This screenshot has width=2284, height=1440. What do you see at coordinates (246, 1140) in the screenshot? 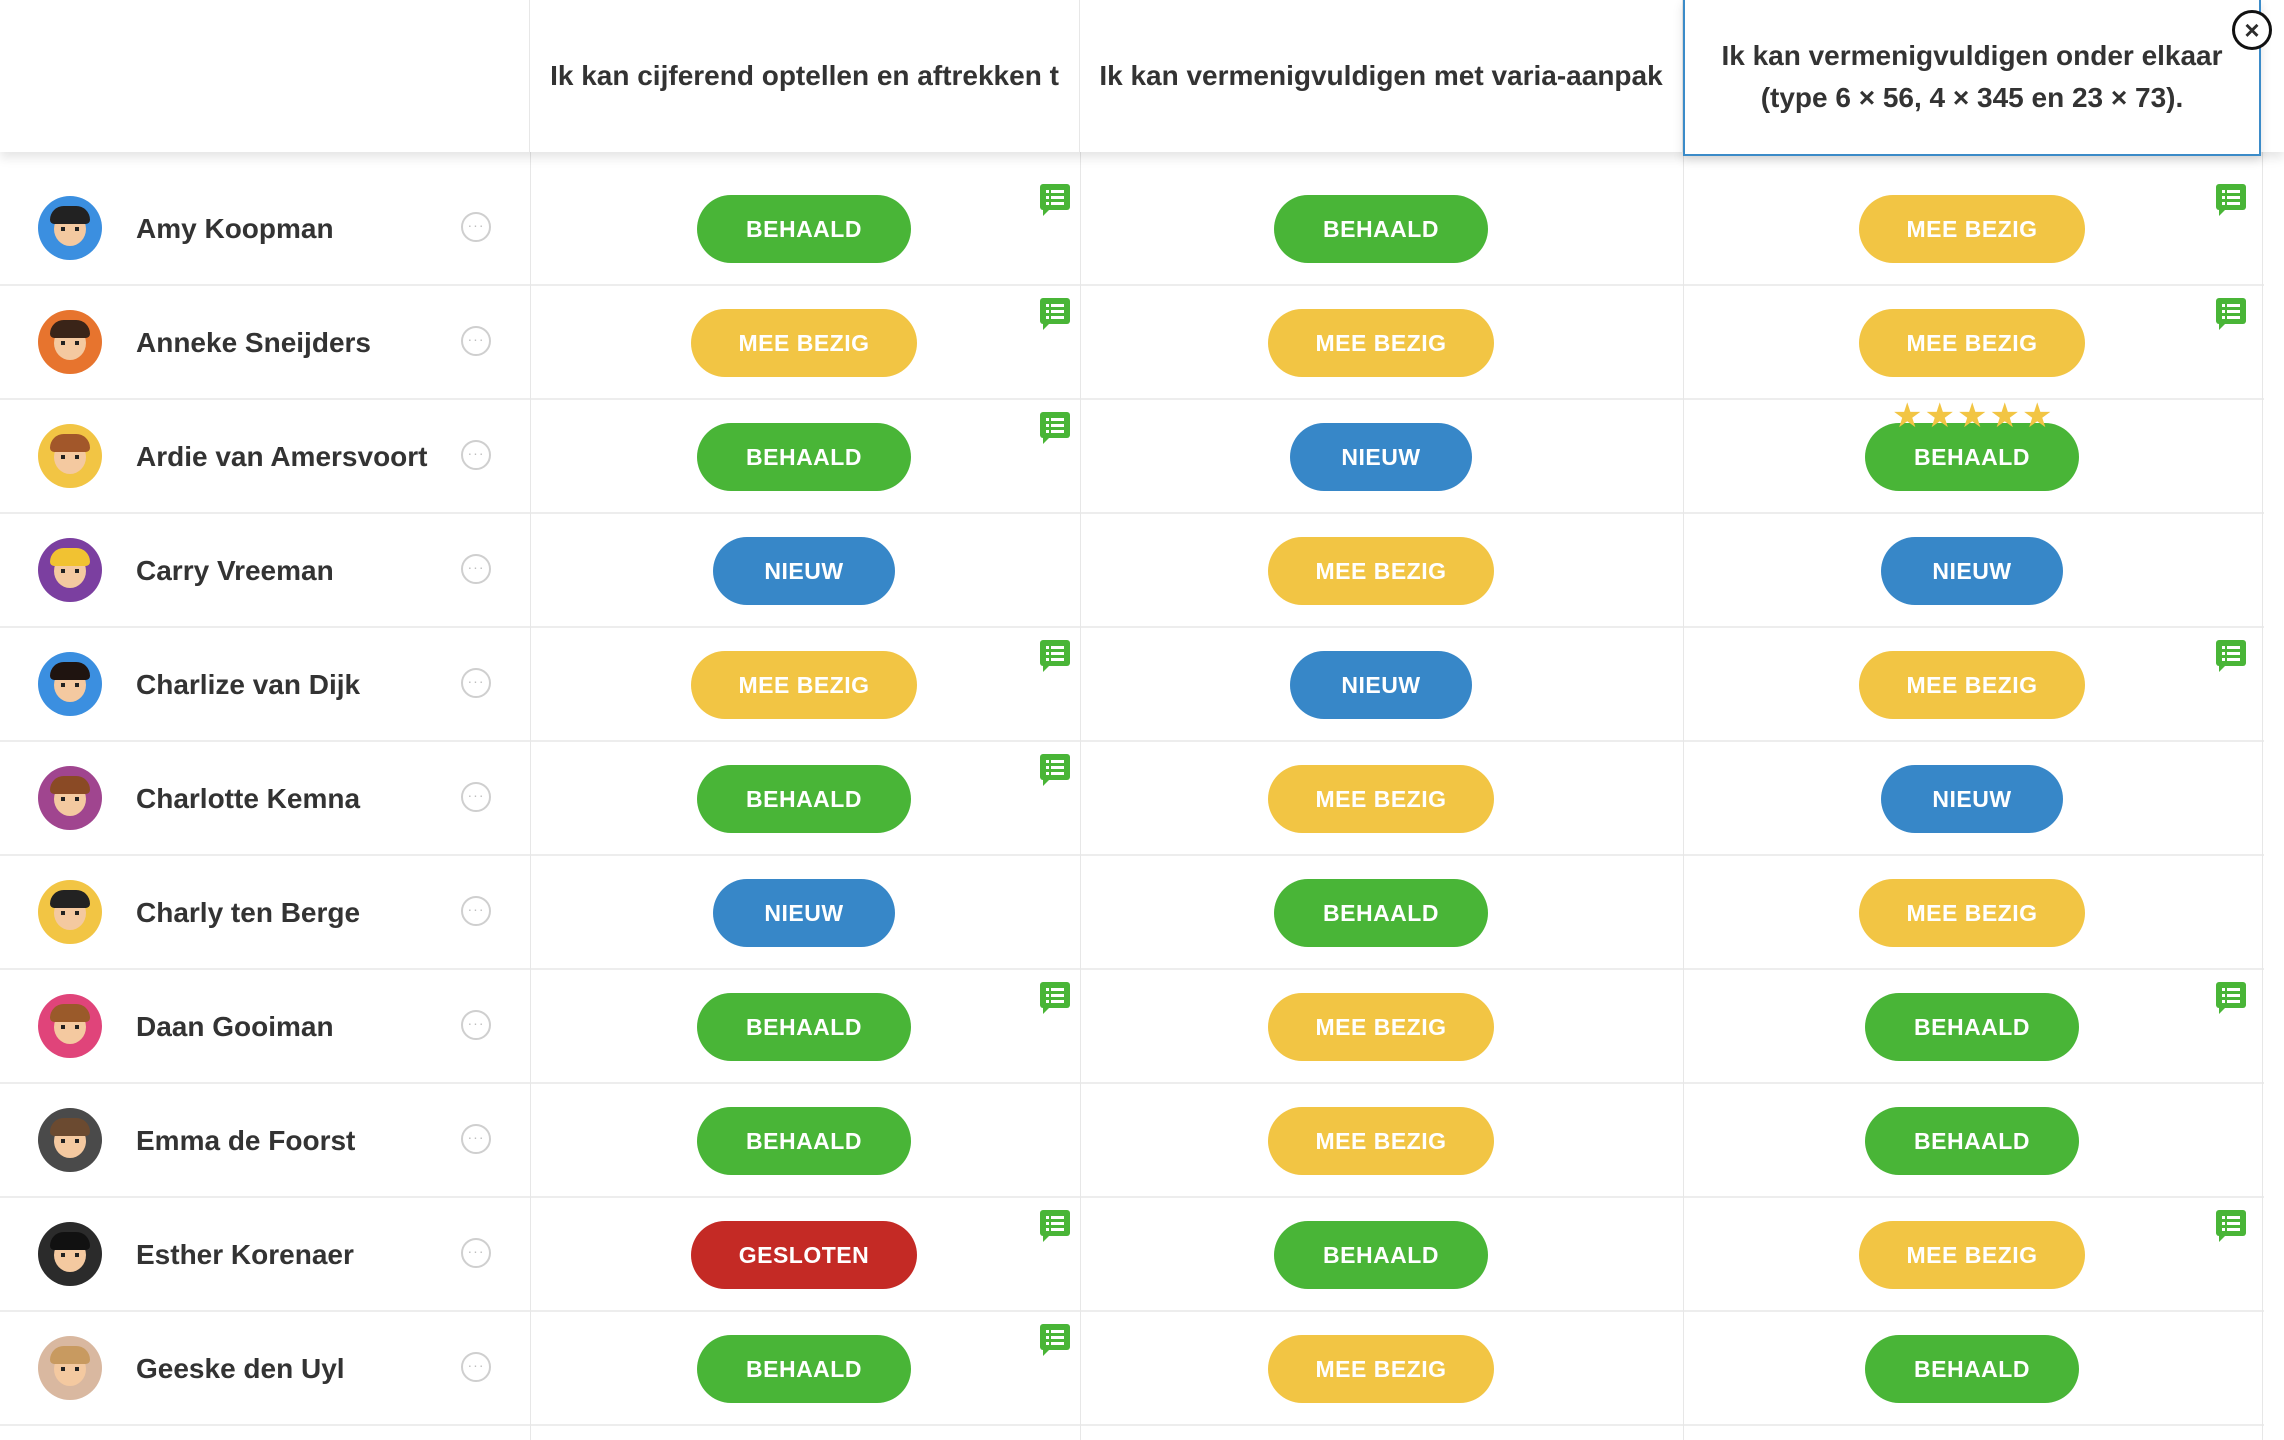
I see `student-name: Emma de Foorst` at bounding box center [246, 1140].